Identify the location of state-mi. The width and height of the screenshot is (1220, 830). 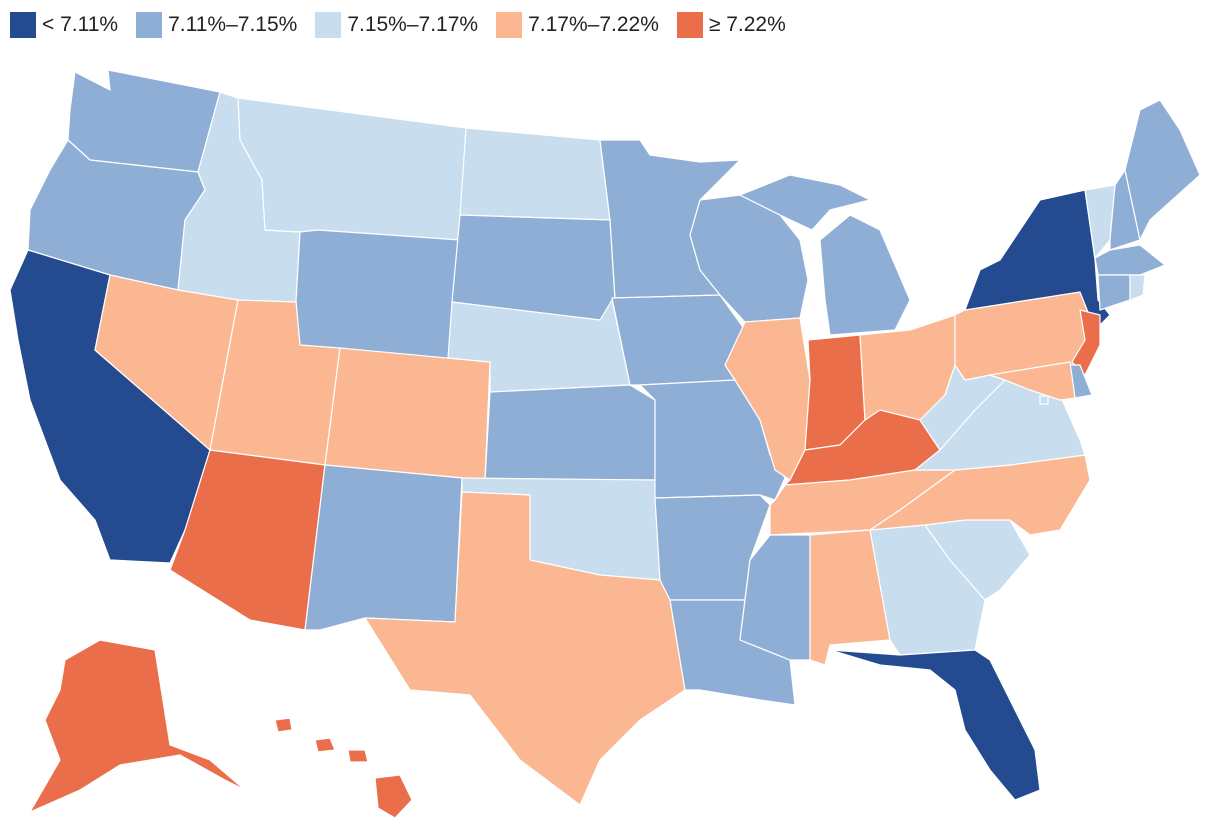
(825, 255).